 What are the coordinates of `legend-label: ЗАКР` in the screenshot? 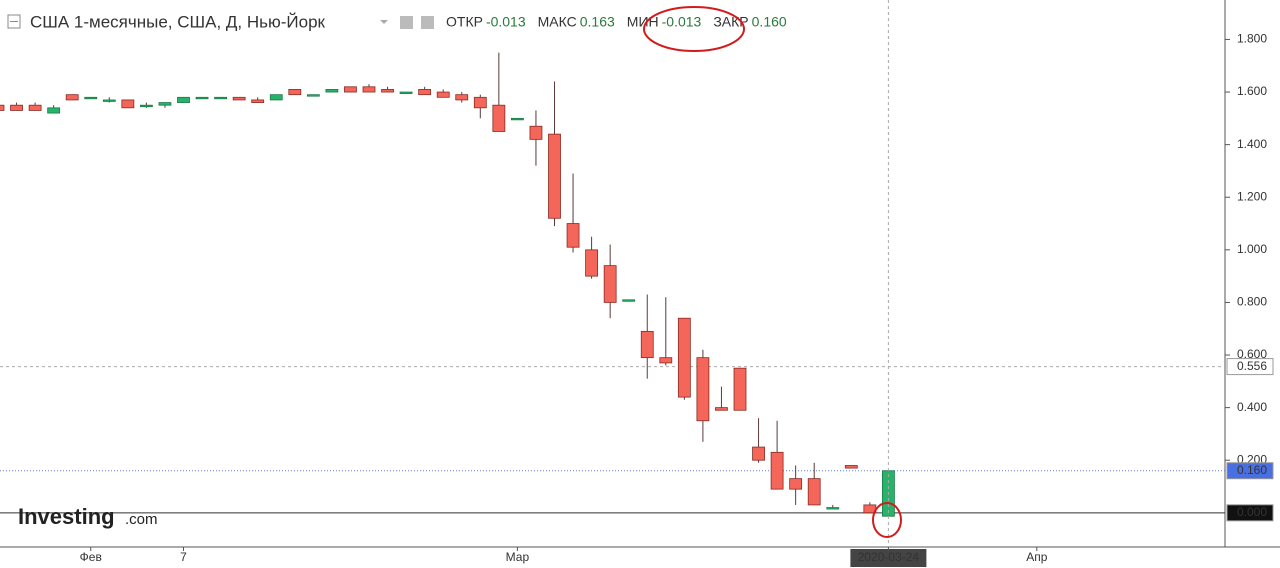 It's located at (730, 22).